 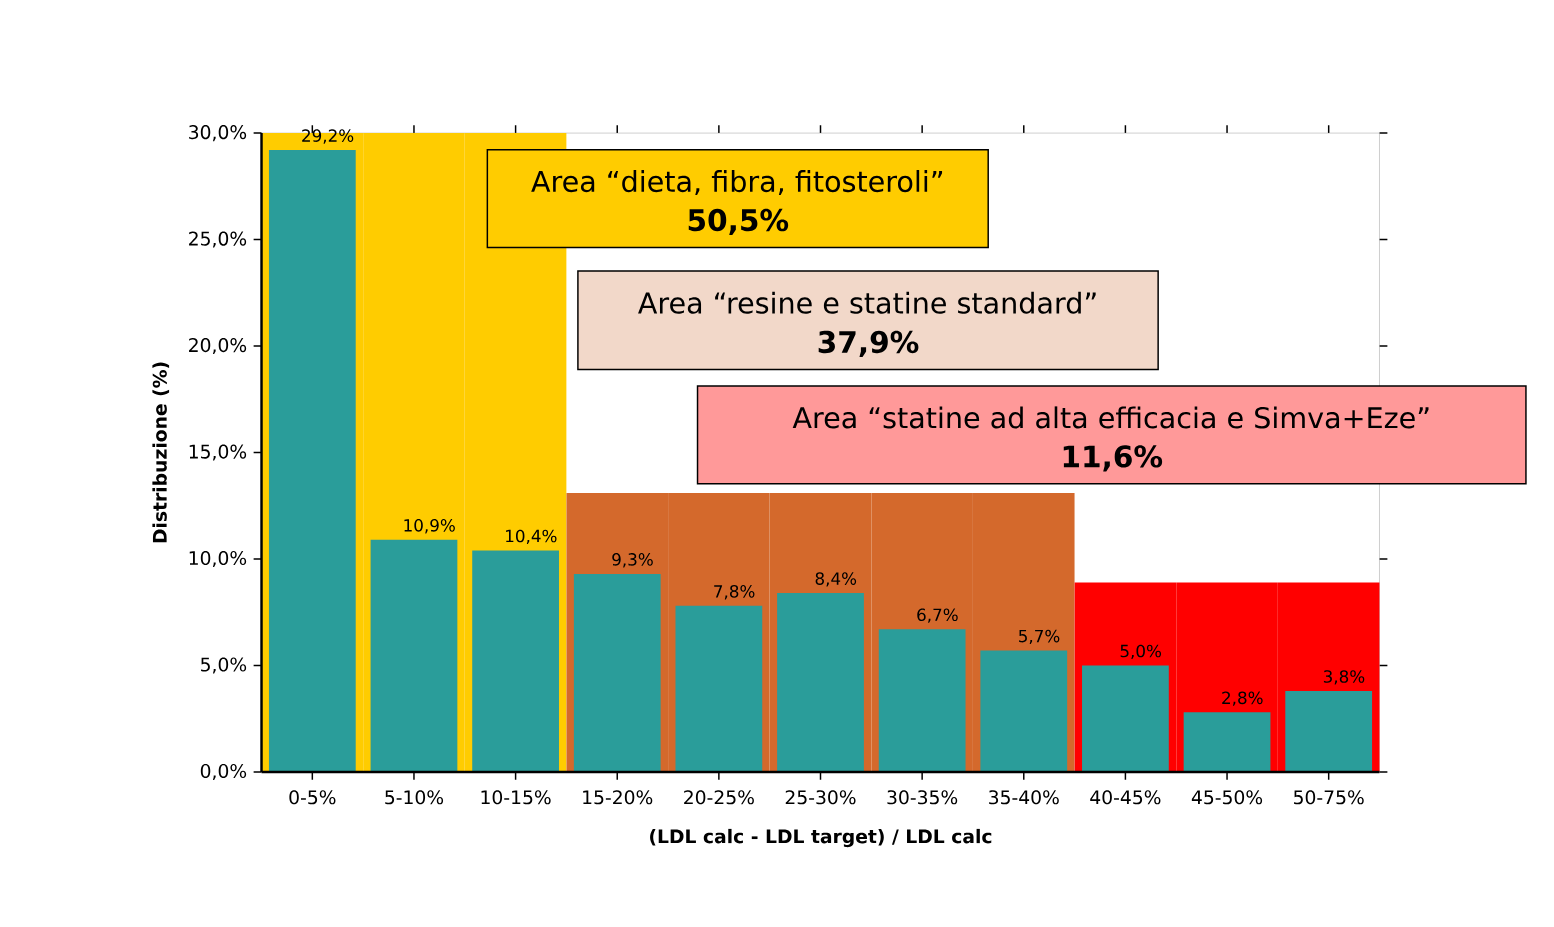 What do you see at coordinates (821, 838) in the screenshot?
I see `x-axis-title: (LDL calc - LDL target) / LDL calc` at bounding box center [821, 838].